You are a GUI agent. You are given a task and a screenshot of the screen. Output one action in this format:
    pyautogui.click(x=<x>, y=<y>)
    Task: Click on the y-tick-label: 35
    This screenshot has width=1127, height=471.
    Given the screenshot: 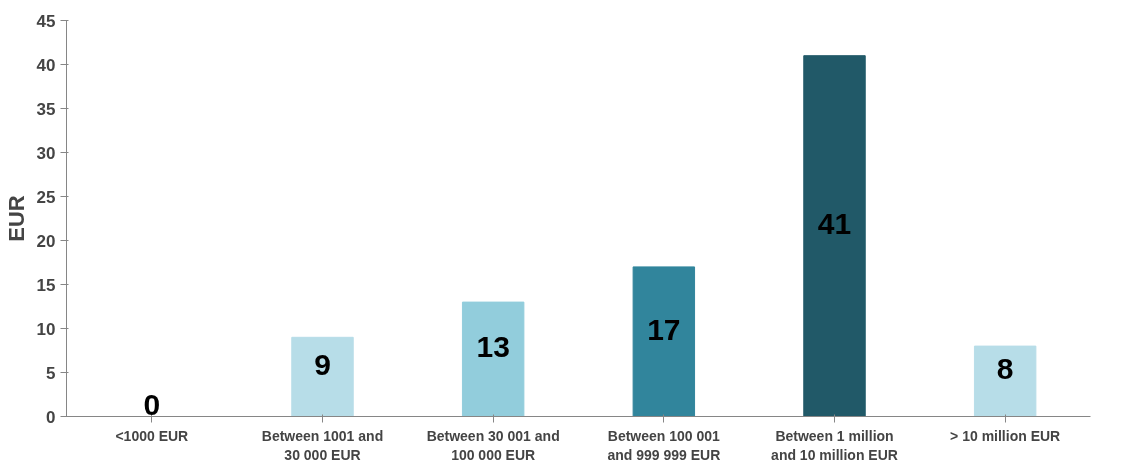 What is the action you would take?
    pyautogui.click(x=46, y=109)
    